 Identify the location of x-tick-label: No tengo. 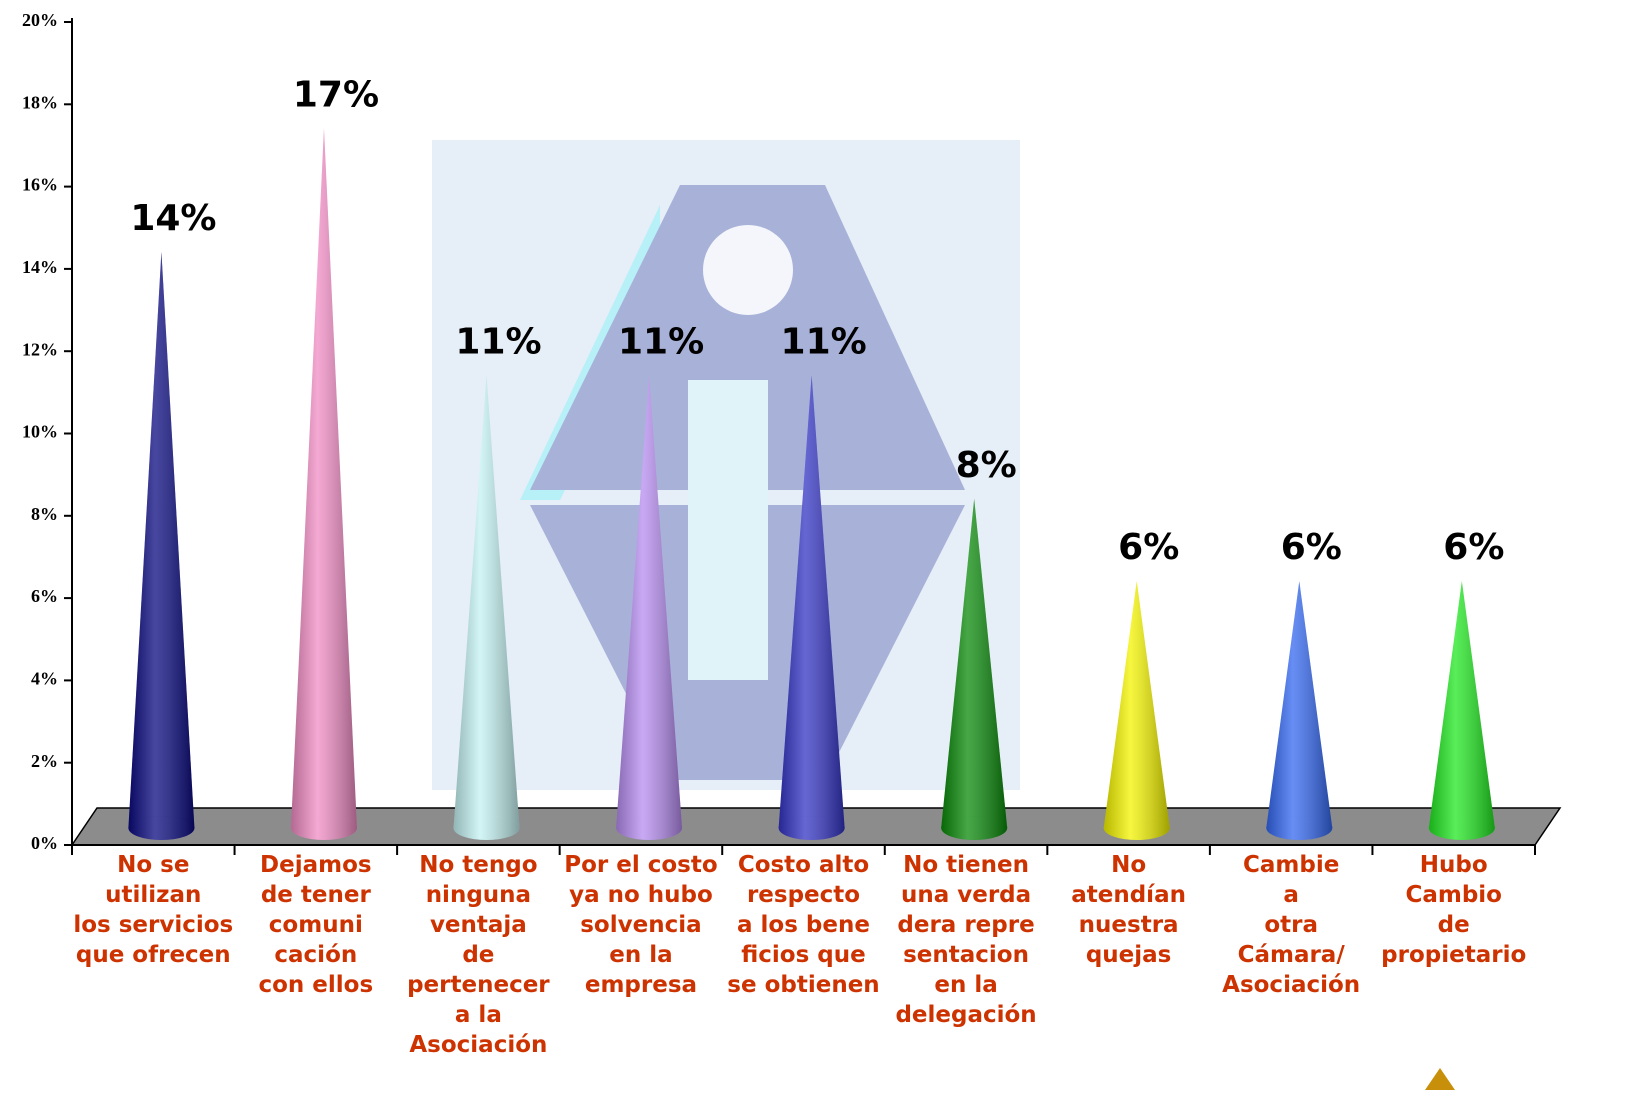
(478, 865).